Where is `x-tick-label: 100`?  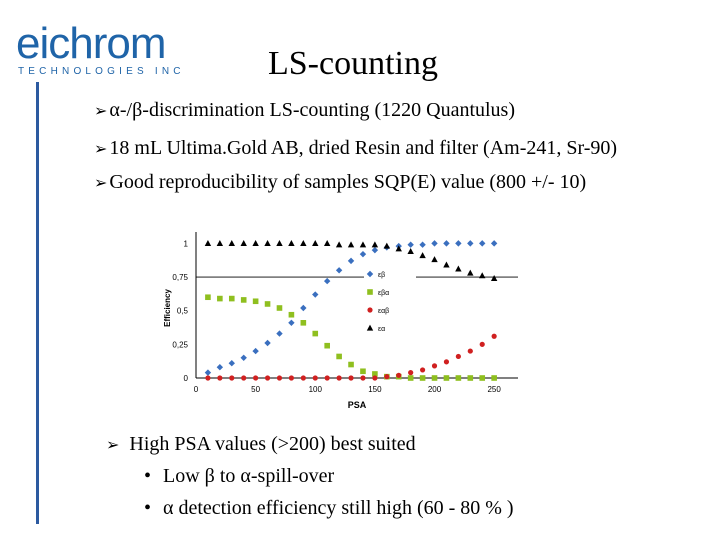
x-tick-label: 100 is located at coordinates (316, 389).